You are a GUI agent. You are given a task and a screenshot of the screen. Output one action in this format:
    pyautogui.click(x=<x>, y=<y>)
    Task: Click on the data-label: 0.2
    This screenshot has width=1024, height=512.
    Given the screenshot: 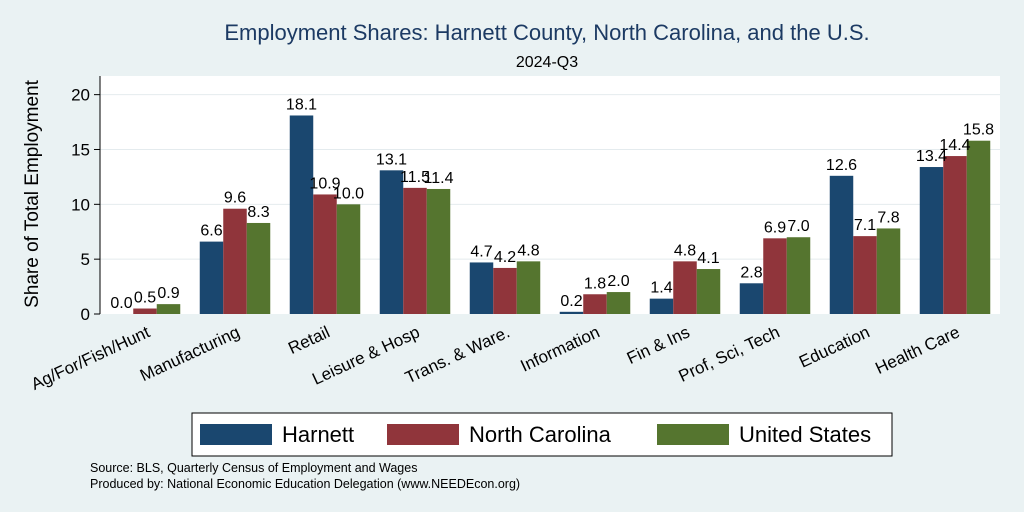 What is the action you would take?
    pyautogui.click(x=571, y=301)
    